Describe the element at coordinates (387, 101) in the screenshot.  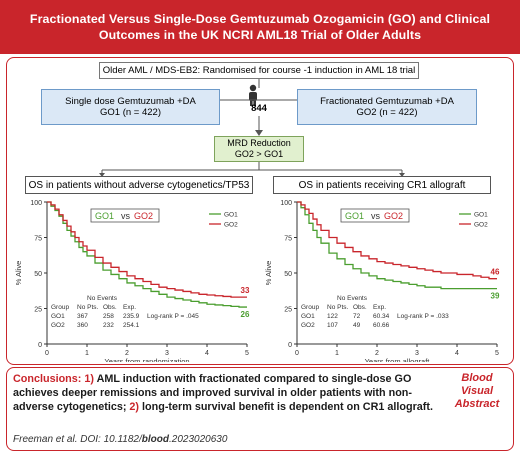
I see `arm-fractionated-label: Fractionated Gemtuzumab +DA` at that location.